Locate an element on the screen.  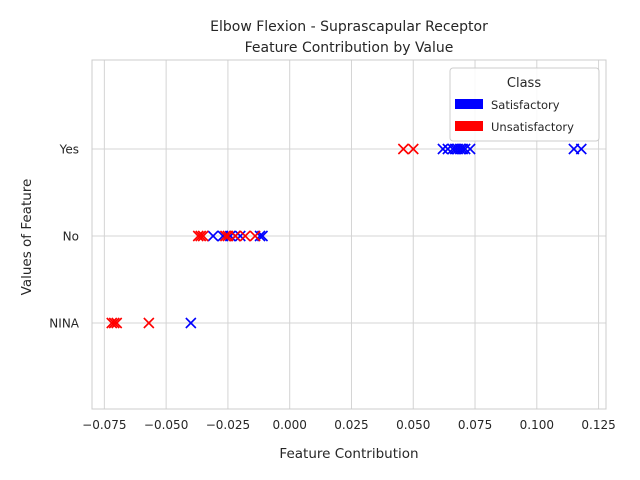
x-tick-label: 0.025 is located at coordinates (351, 425).